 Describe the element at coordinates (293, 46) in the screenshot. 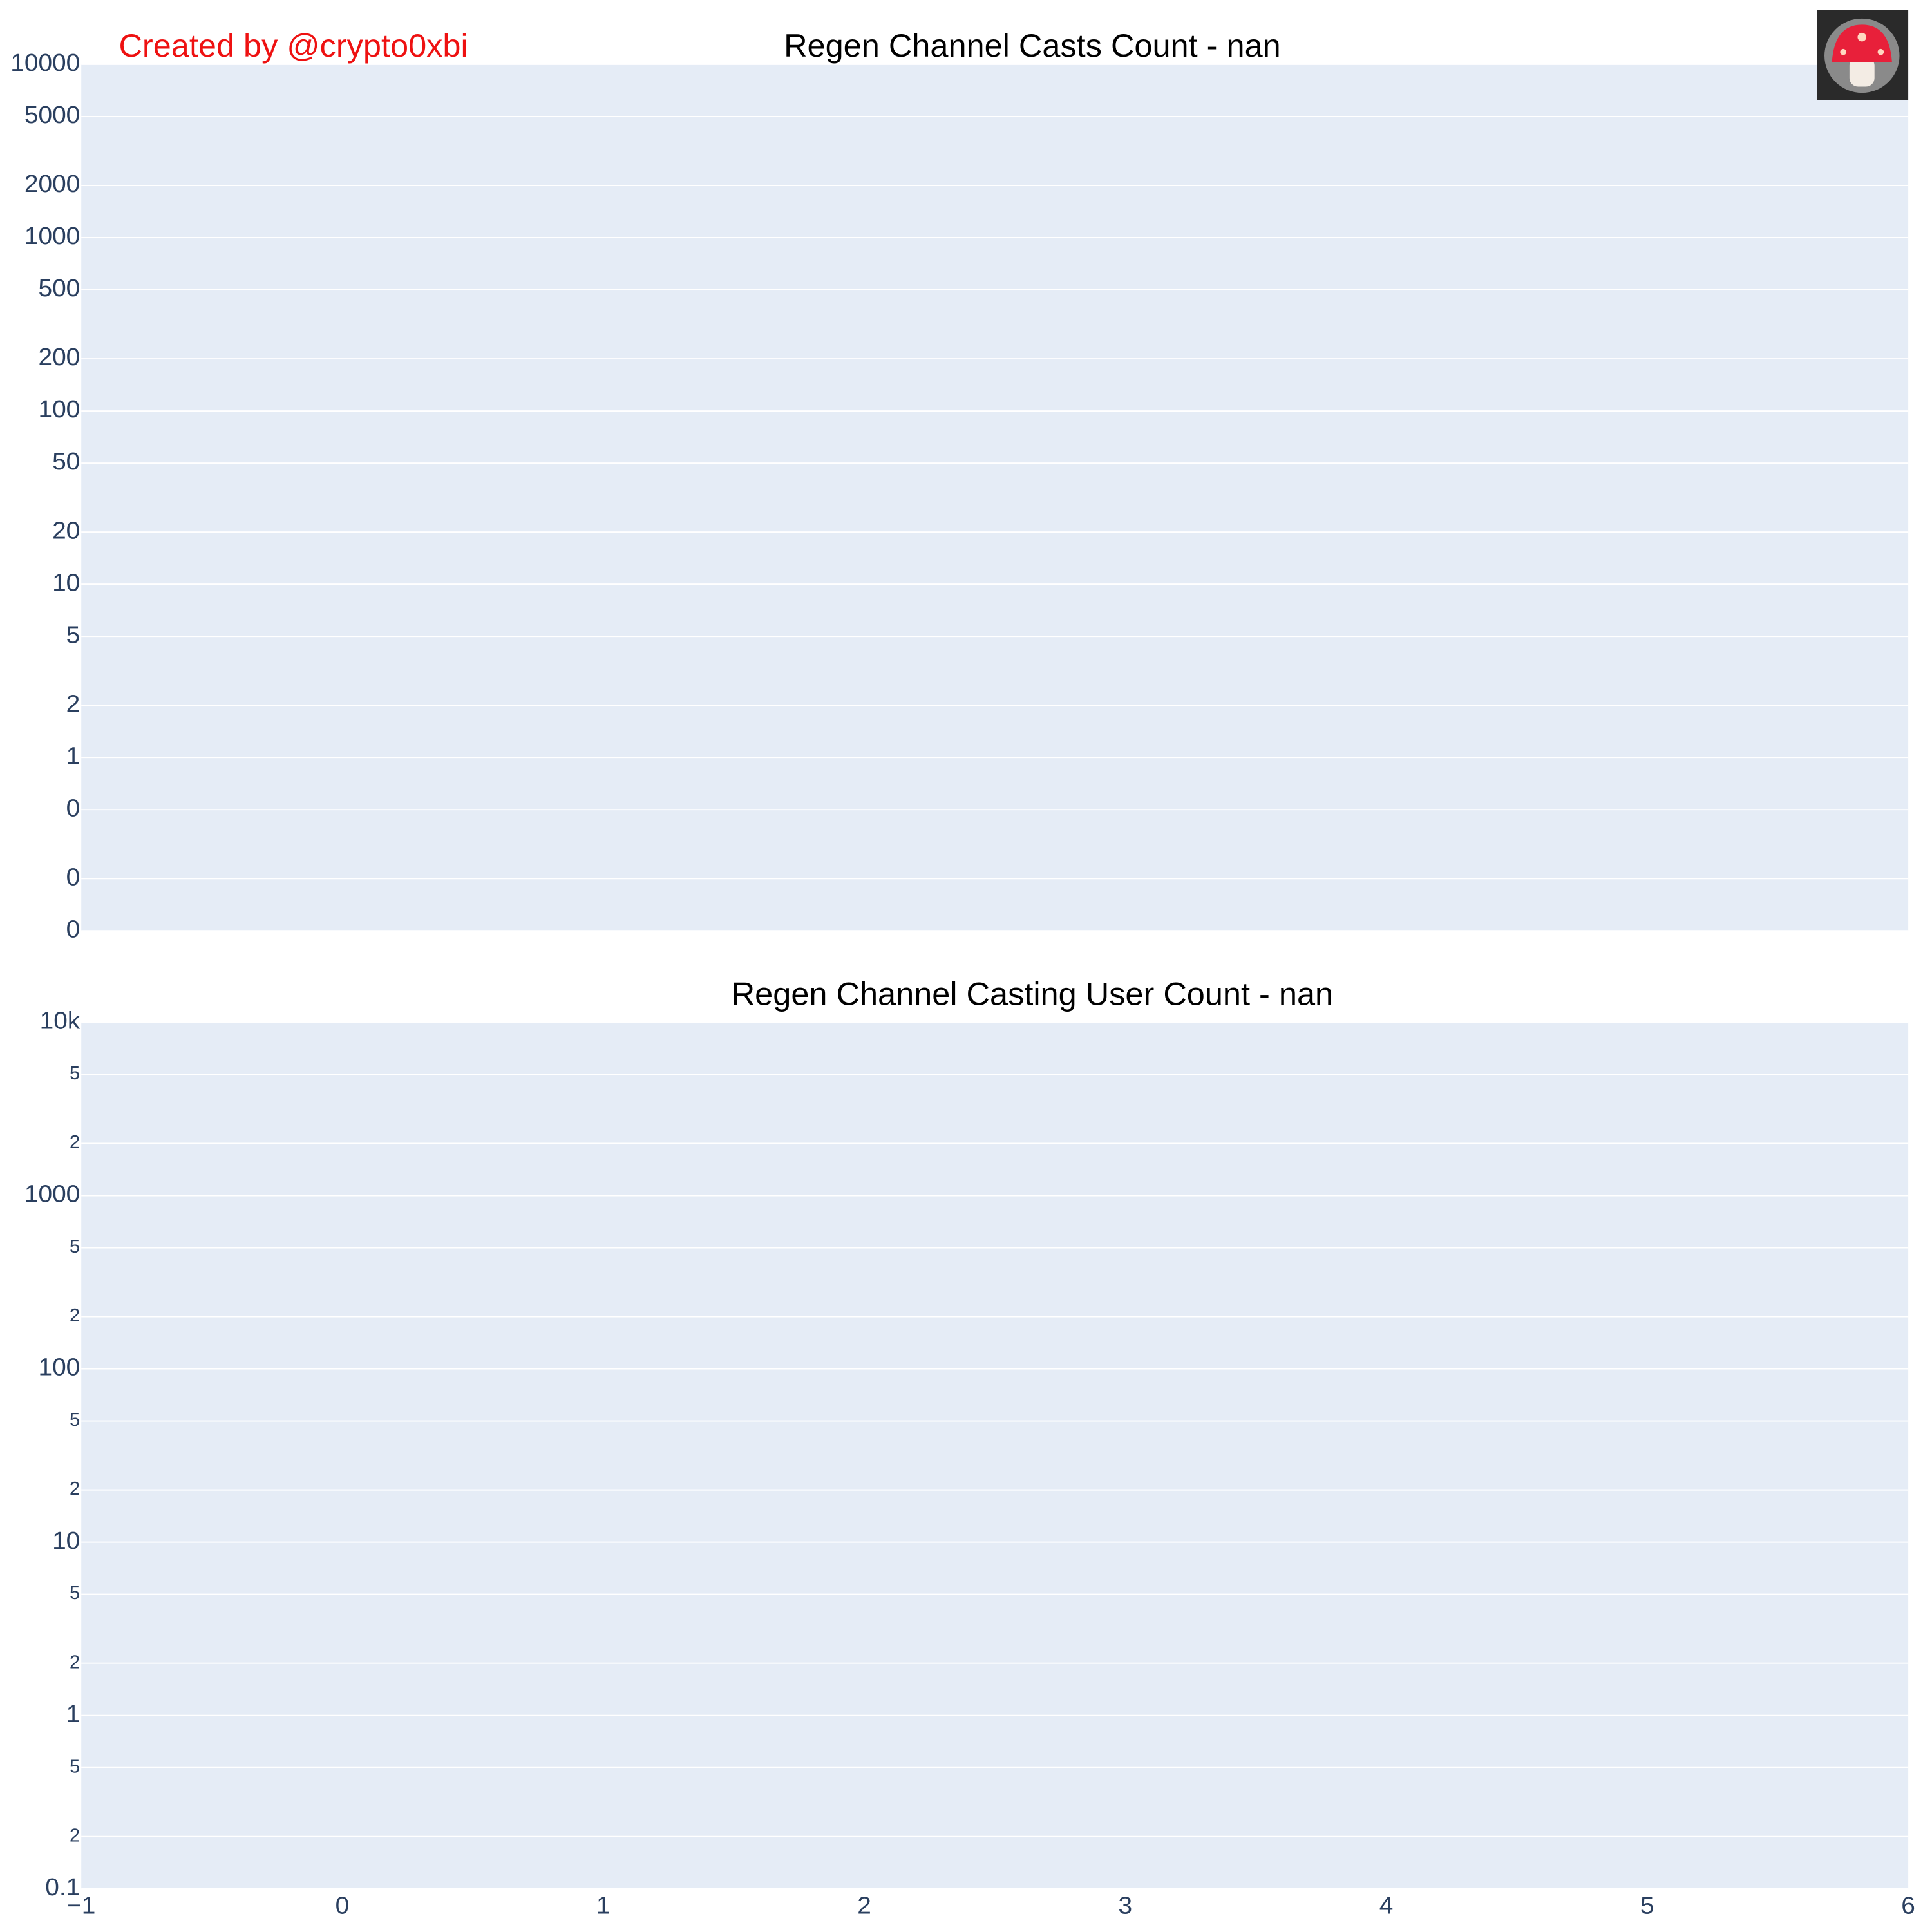

I see `annotation: Created by @crypto0xbi` at that location.